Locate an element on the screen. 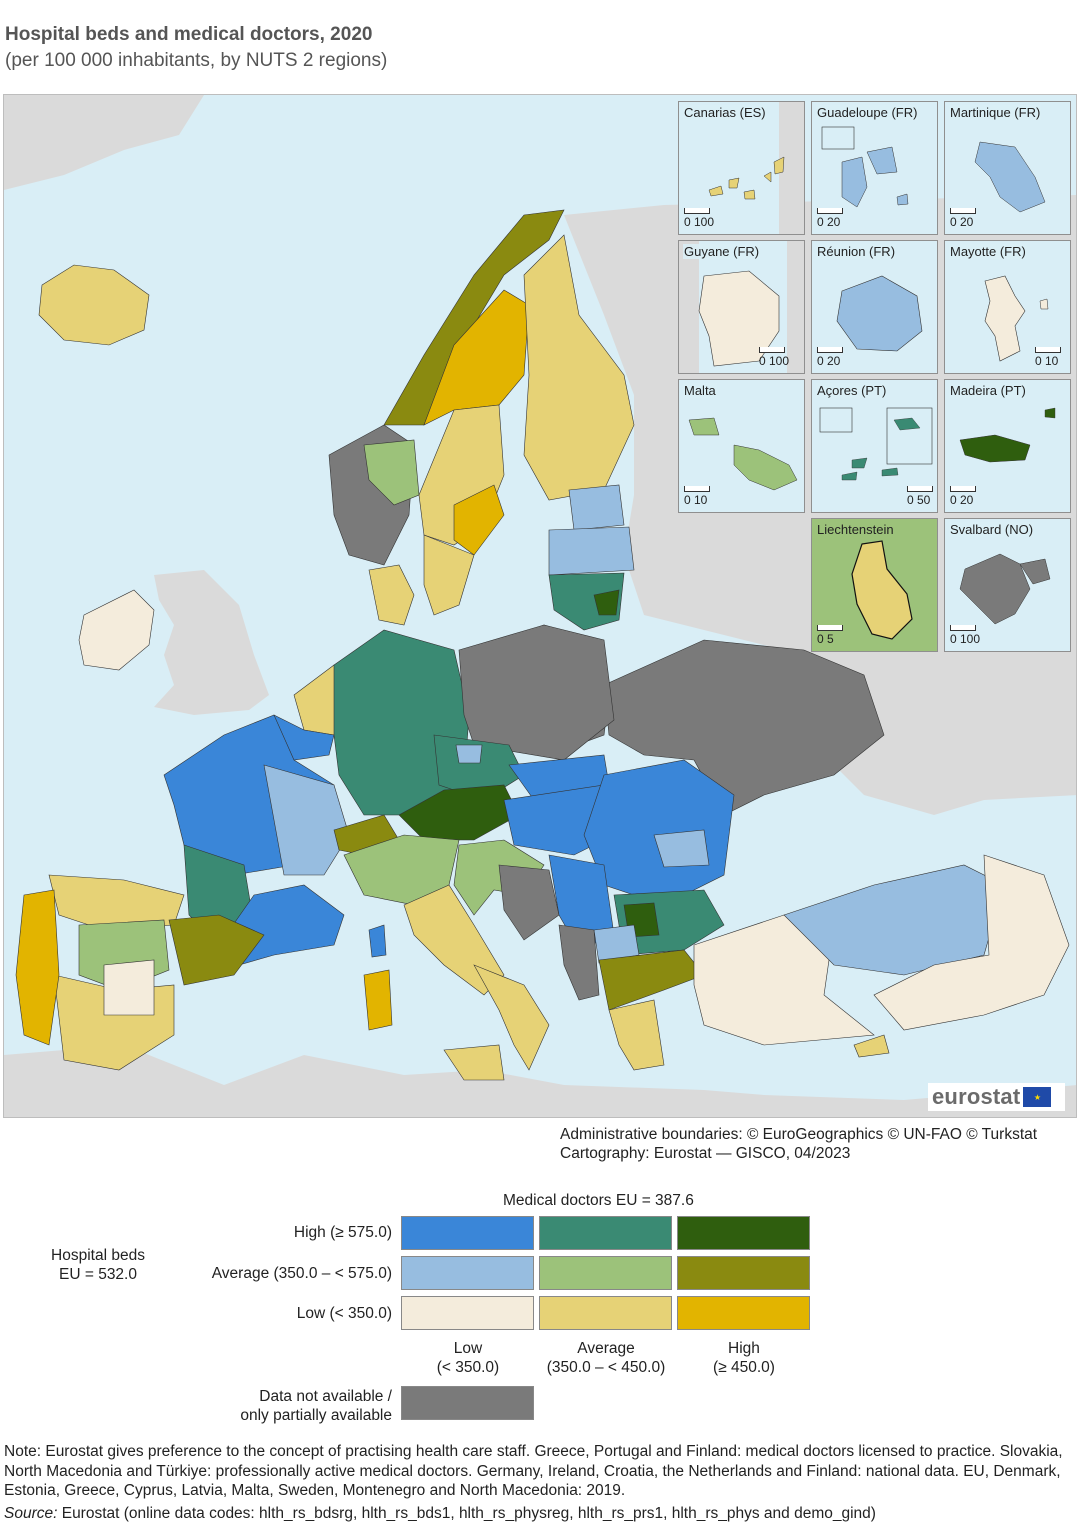 The height and width of the screenshot is (1528, 1080). legend-col-high-line1: High is located at coordinates (744, 1348).